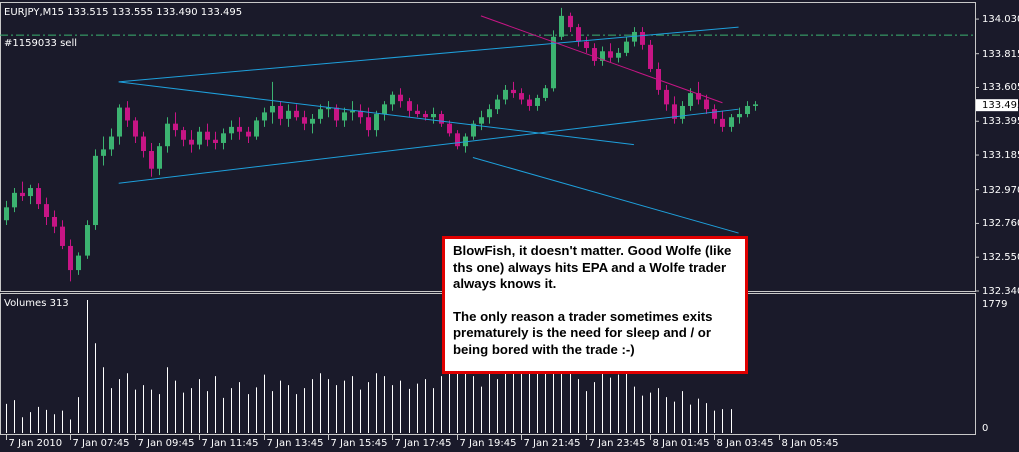 Image resolution: width=1019 pixels, height=452 pixels. Describe the element at coordinates (101, 443) in the screenshot. I see `time-tick-label: 7 Jan 07:45` at that location.